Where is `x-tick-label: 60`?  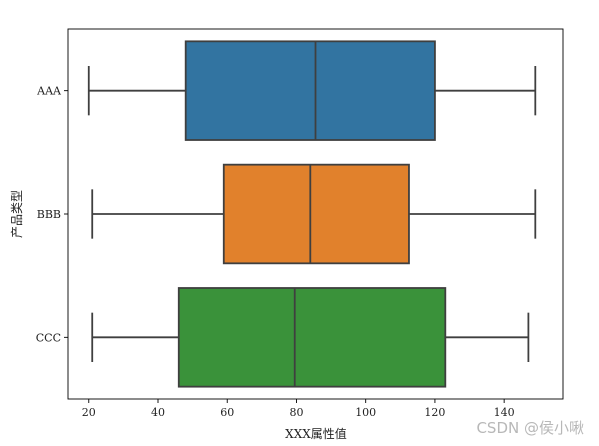 x-tick-label: 60 is located at coordinates (227, 412).